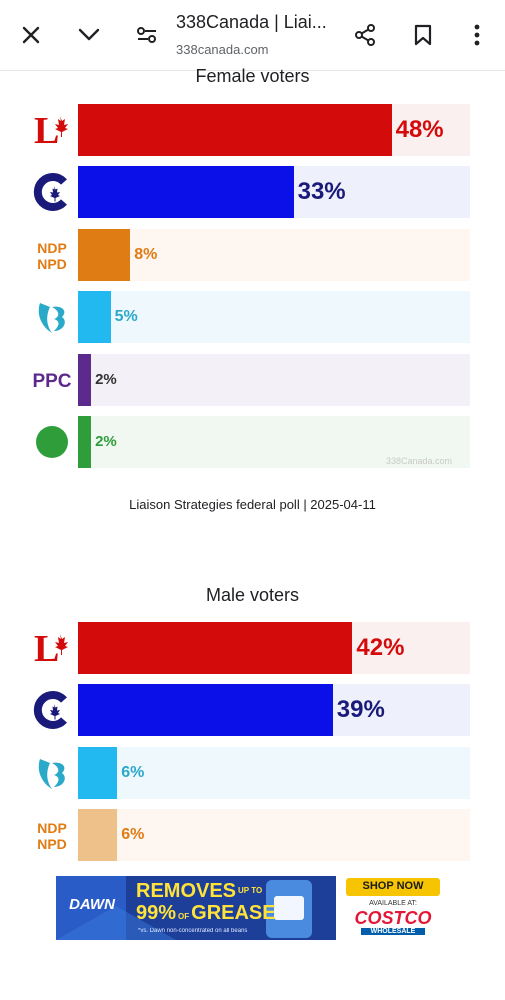  I want to click on party-logo-gpc-icon, so click(52, 442).